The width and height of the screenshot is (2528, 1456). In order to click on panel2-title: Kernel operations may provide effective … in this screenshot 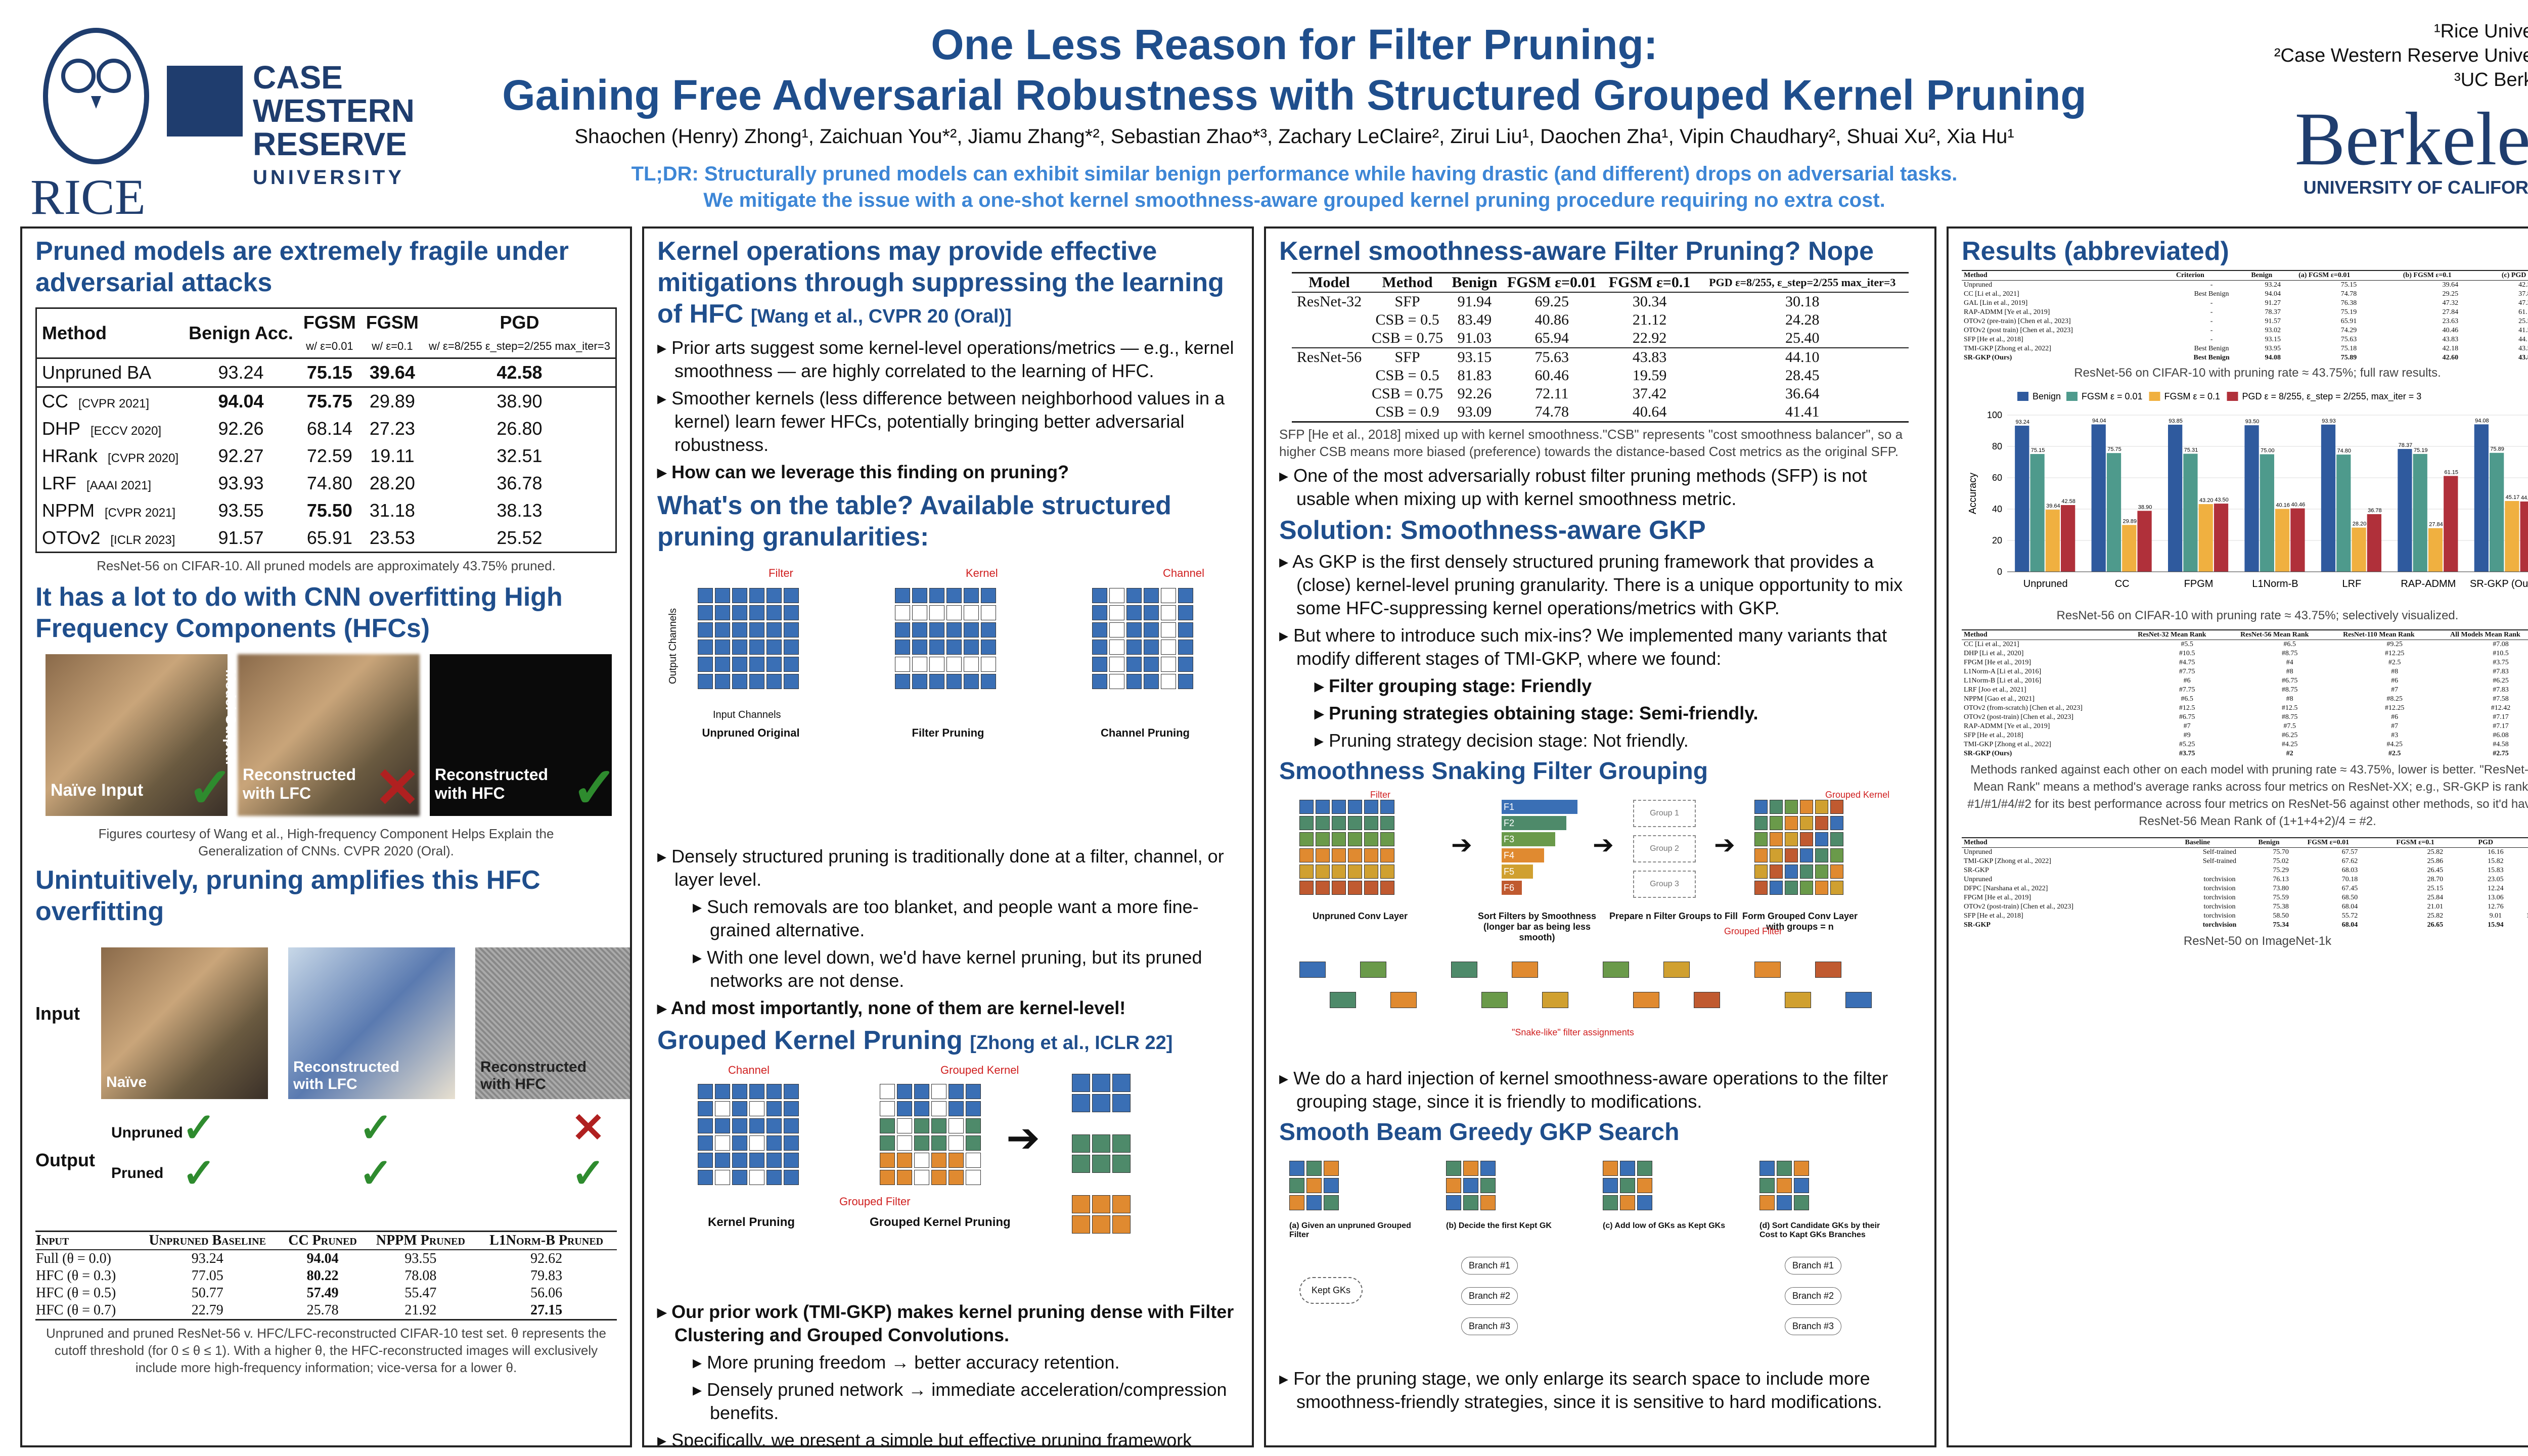, I will do `click(941, 283)`.